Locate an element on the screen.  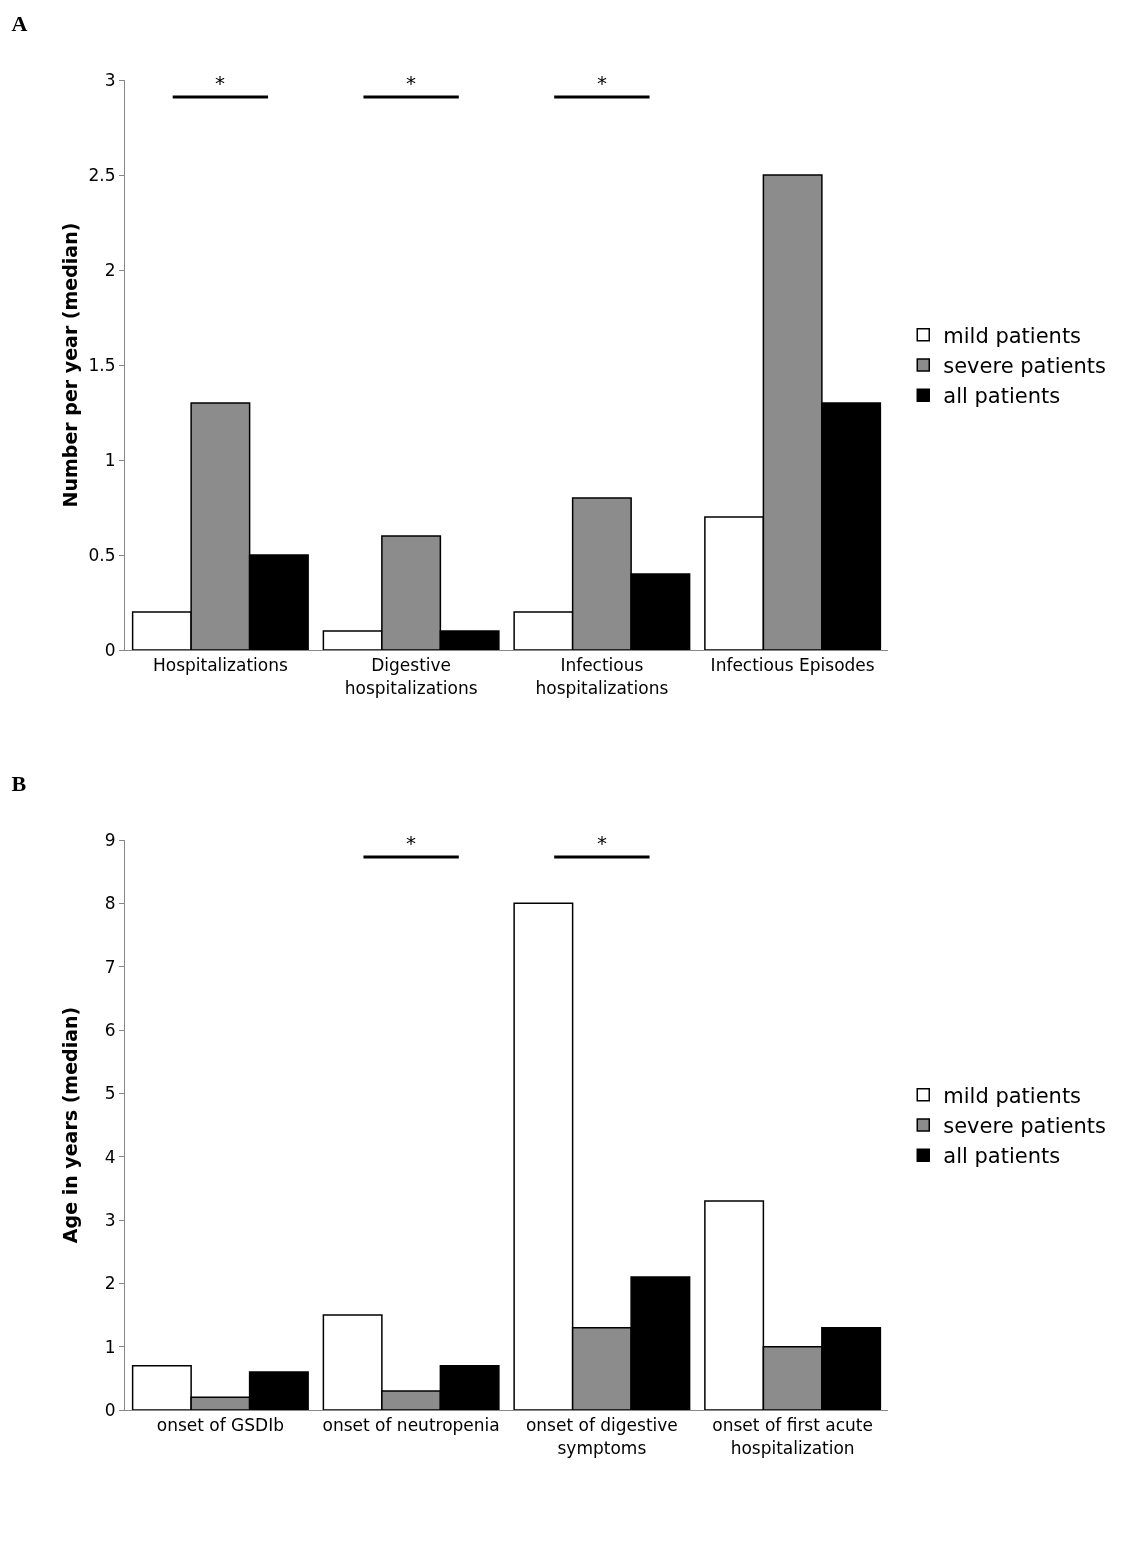
y-axis-title: Number per year (median) is located at coordinates (70, 365).